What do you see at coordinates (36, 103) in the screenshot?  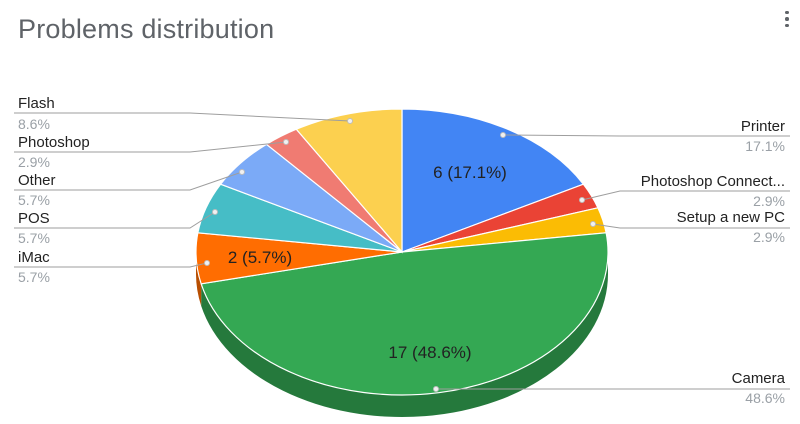 I see `legend-name-flash: Flash` at bounding box center [36, 103].